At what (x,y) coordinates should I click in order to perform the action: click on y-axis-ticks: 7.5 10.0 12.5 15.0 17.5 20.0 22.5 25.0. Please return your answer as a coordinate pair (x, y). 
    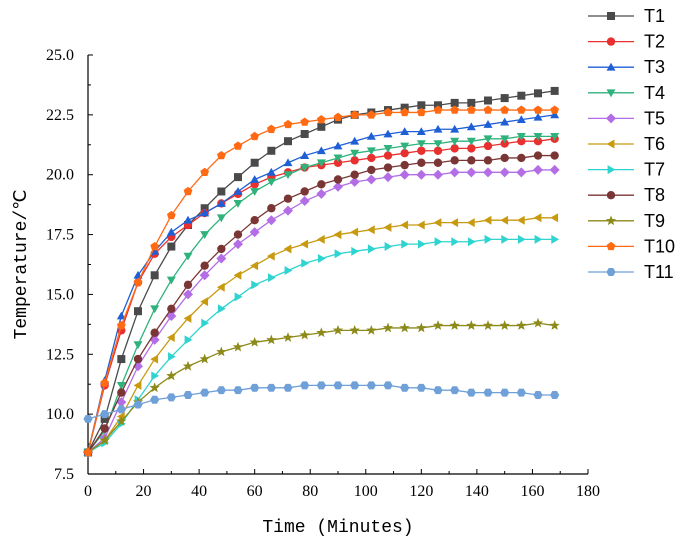
    Looking at the image, I should click on (69, 265).